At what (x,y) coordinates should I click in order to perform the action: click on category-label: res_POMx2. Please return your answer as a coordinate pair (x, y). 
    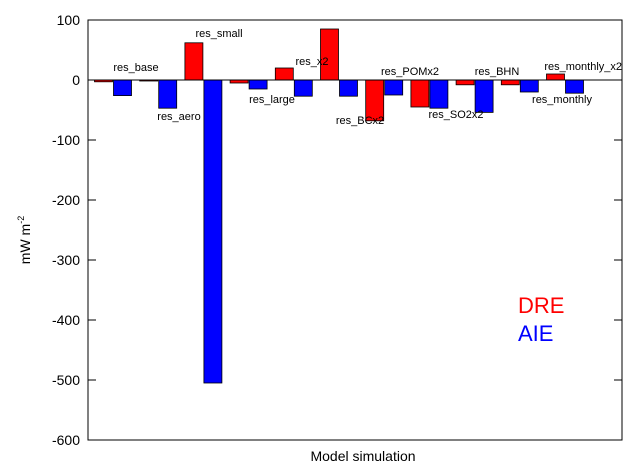
    Looking at the image, I should click on (410, 72).